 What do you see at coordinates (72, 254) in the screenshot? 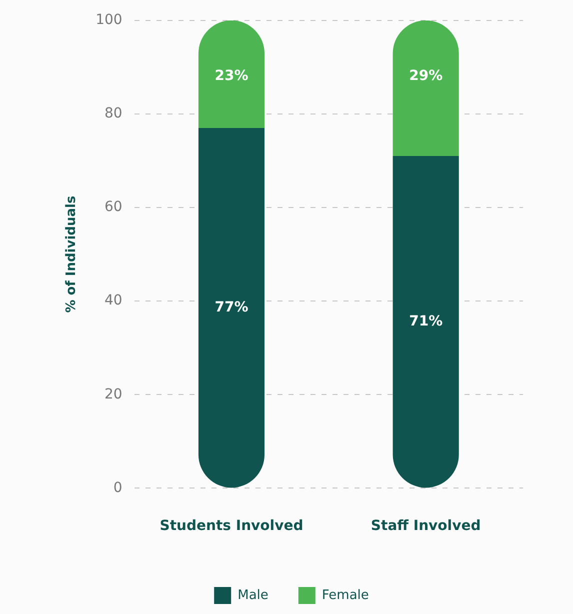
I see `y-axis-title: % of Individuals` at bounding box center [72, 254].